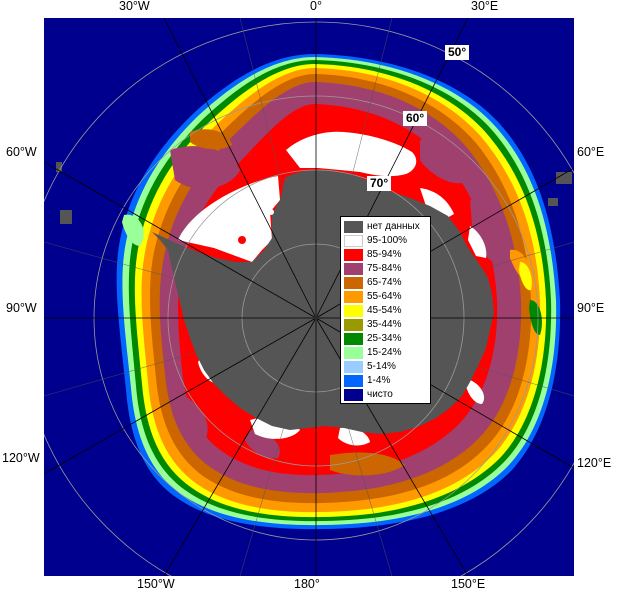 The height and width of the screenshot is (594, 617). I want to click on lon-label-60e: 60°E, so click(591, 152).